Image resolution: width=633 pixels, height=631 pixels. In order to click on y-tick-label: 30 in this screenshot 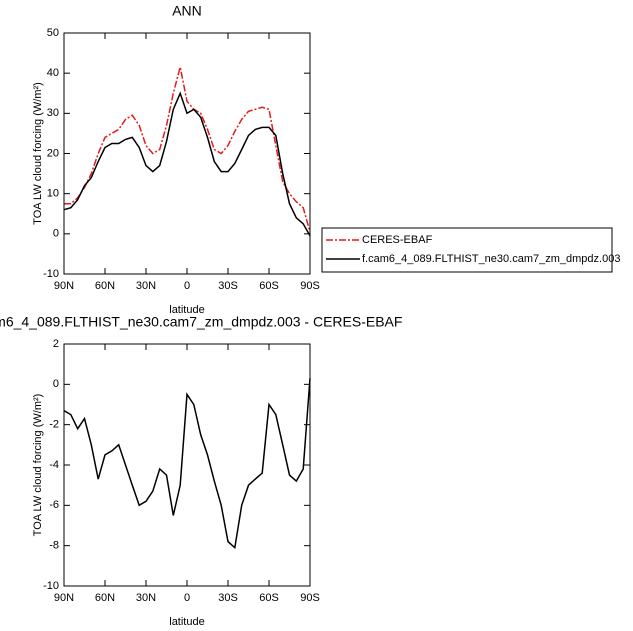, I will do `click(53, 113)`.